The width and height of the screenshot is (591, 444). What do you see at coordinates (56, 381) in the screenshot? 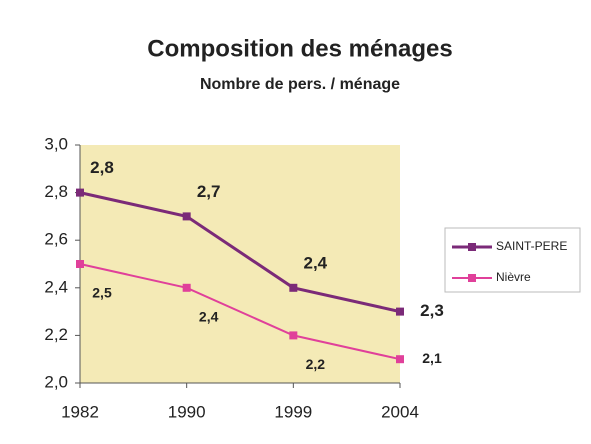
I see `y-tick-label: 2,0` at bounding box center [56, 381].